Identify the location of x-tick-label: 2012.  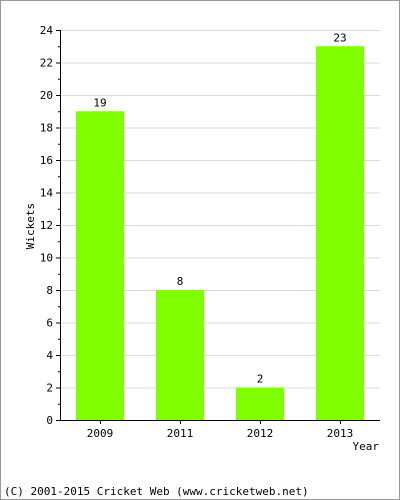
(260, 433).